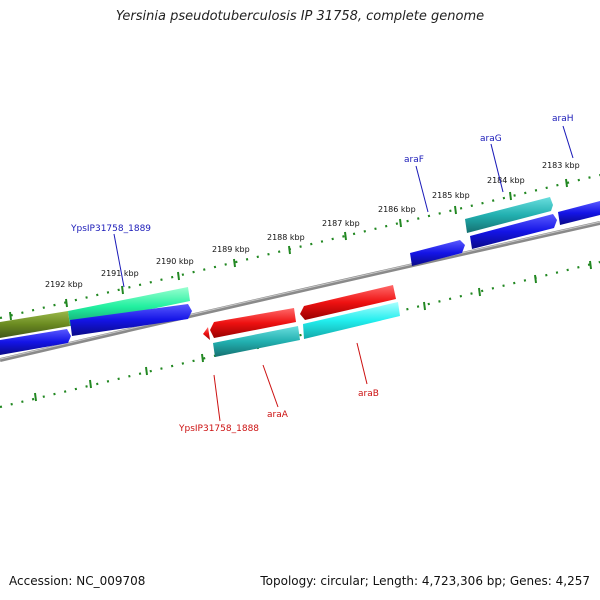 This screenshot has height=600, width=600. I want to click on leader-line-araG, so click(497, 168).